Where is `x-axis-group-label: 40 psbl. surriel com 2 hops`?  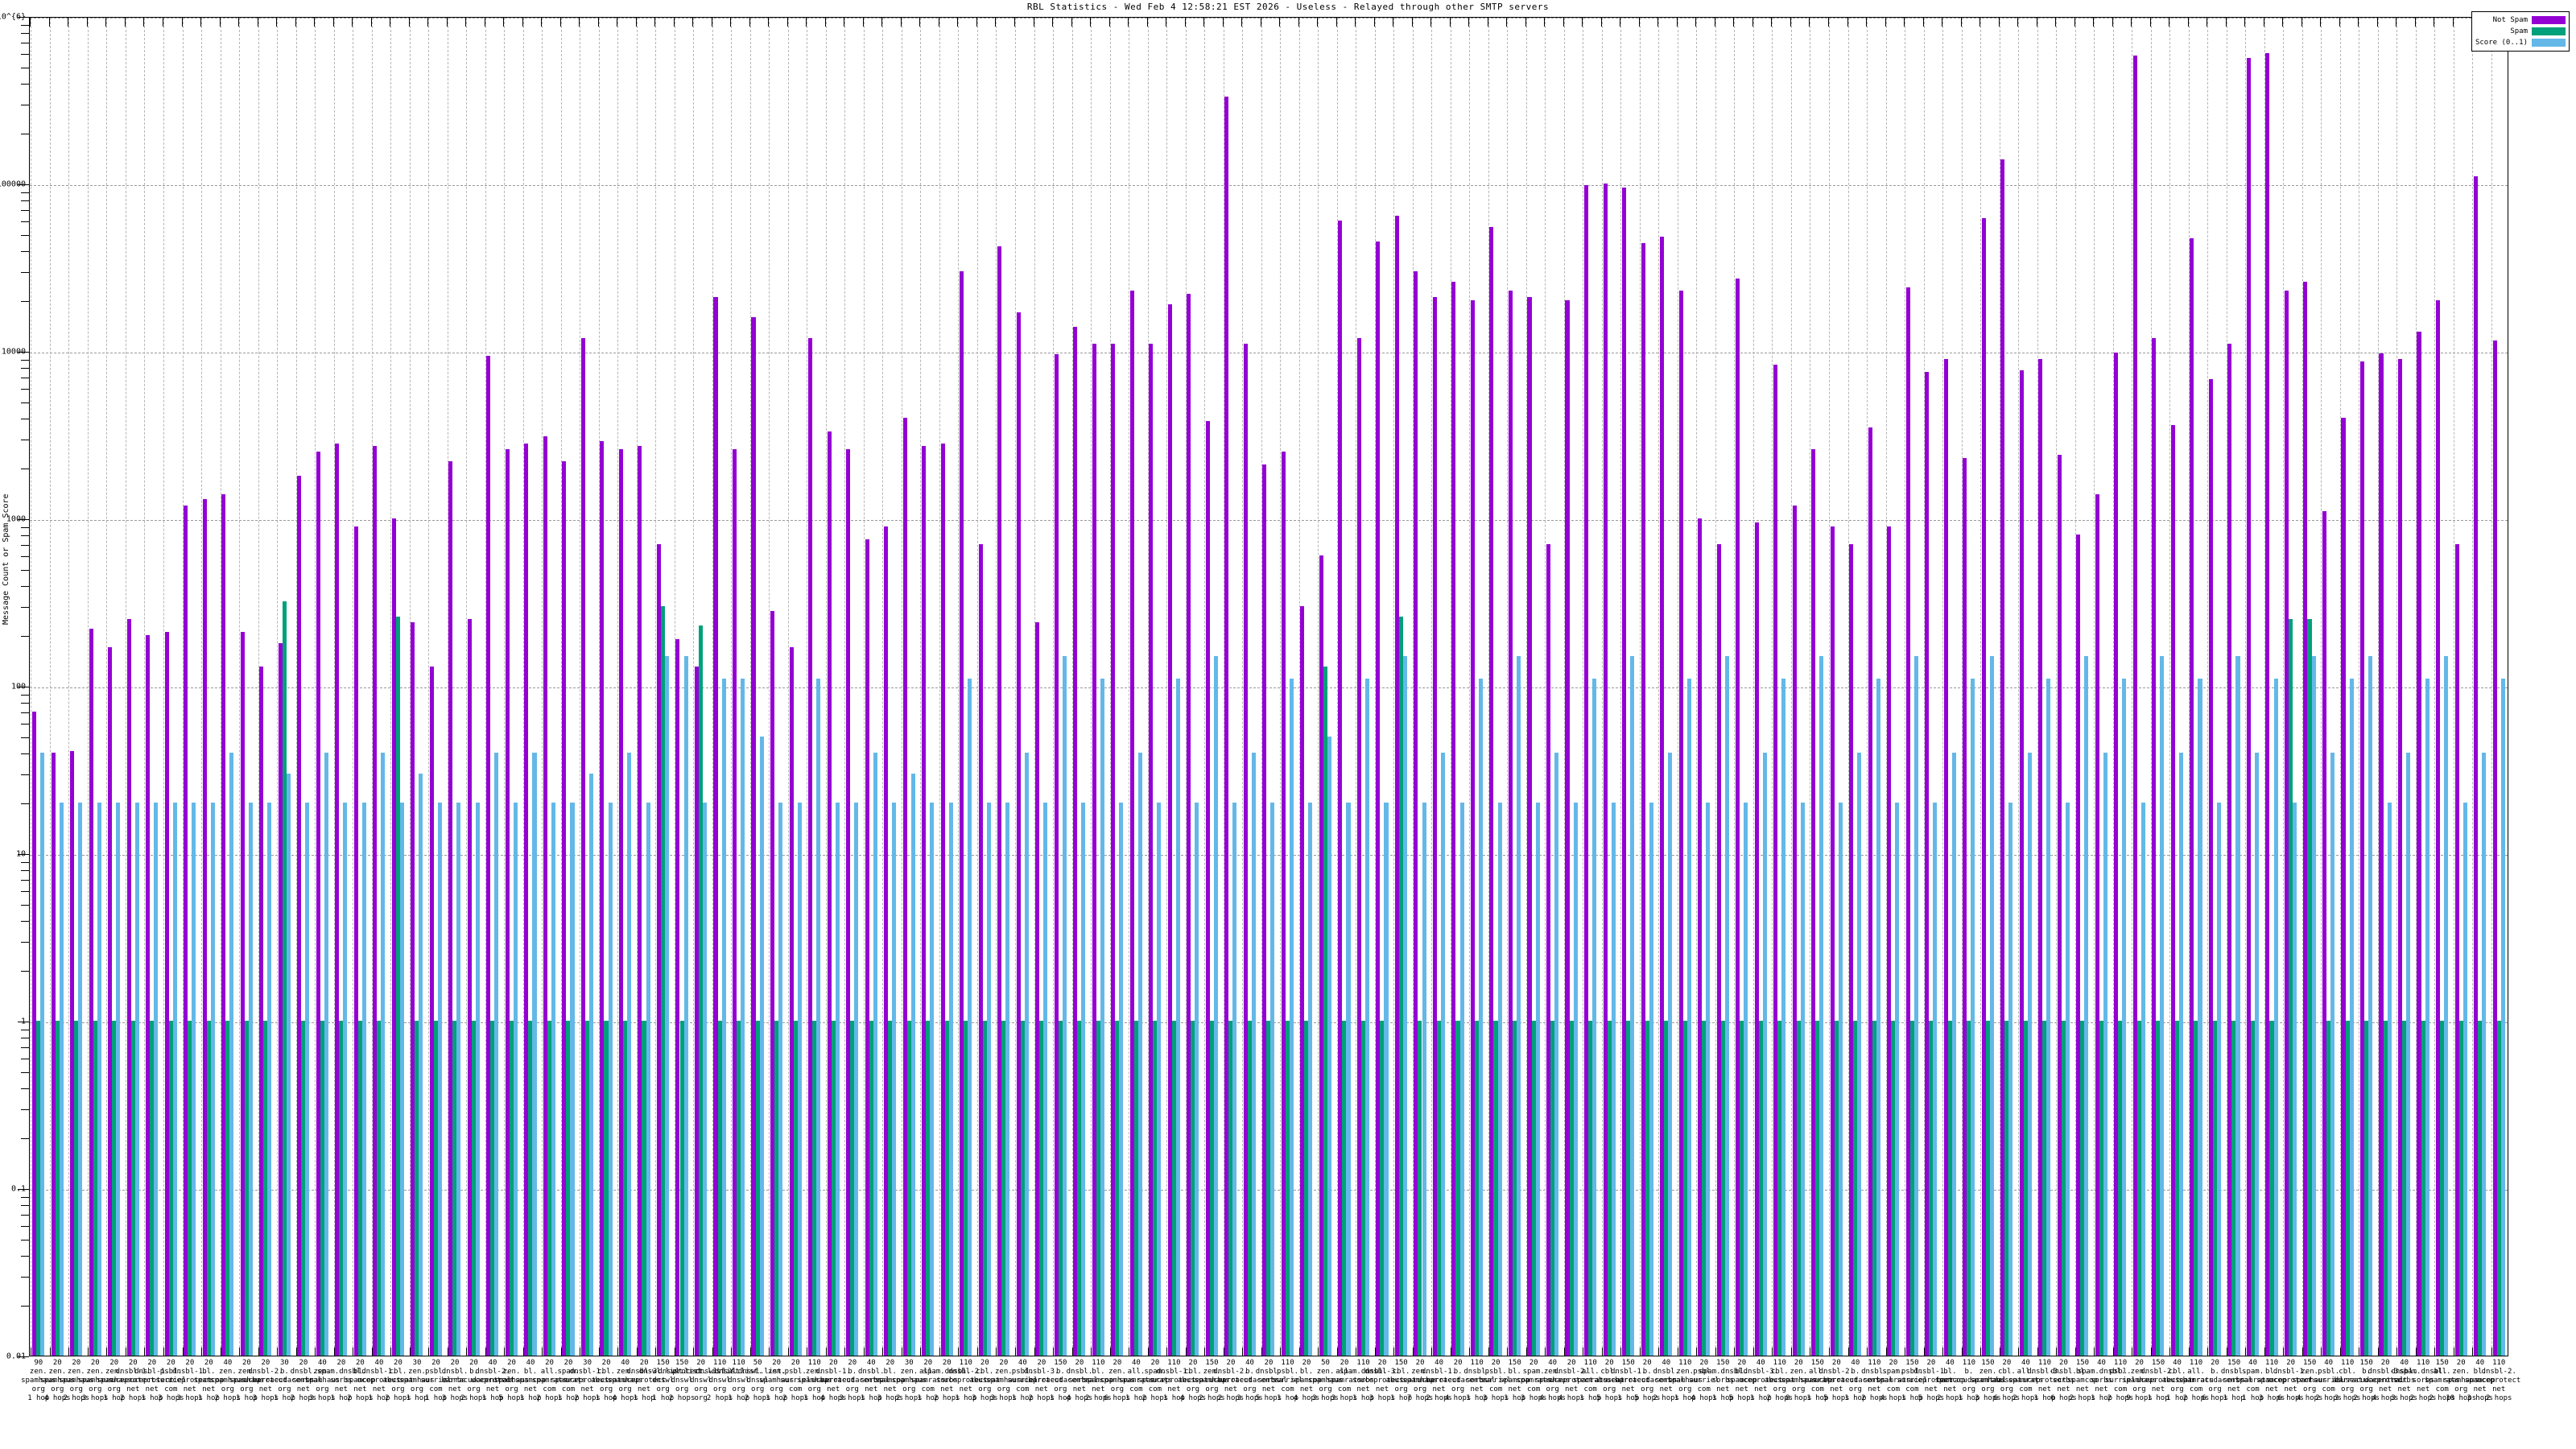
x-axis-group-label: 40 psbl. surriel com 2 hops is located at coordinates (2329, 1381).